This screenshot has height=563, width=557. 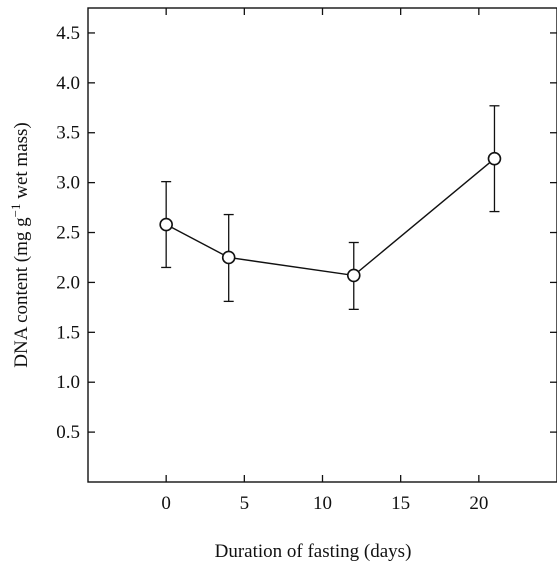 I want to click on y-tick-label: 2.0, so click(x=68, y=282).